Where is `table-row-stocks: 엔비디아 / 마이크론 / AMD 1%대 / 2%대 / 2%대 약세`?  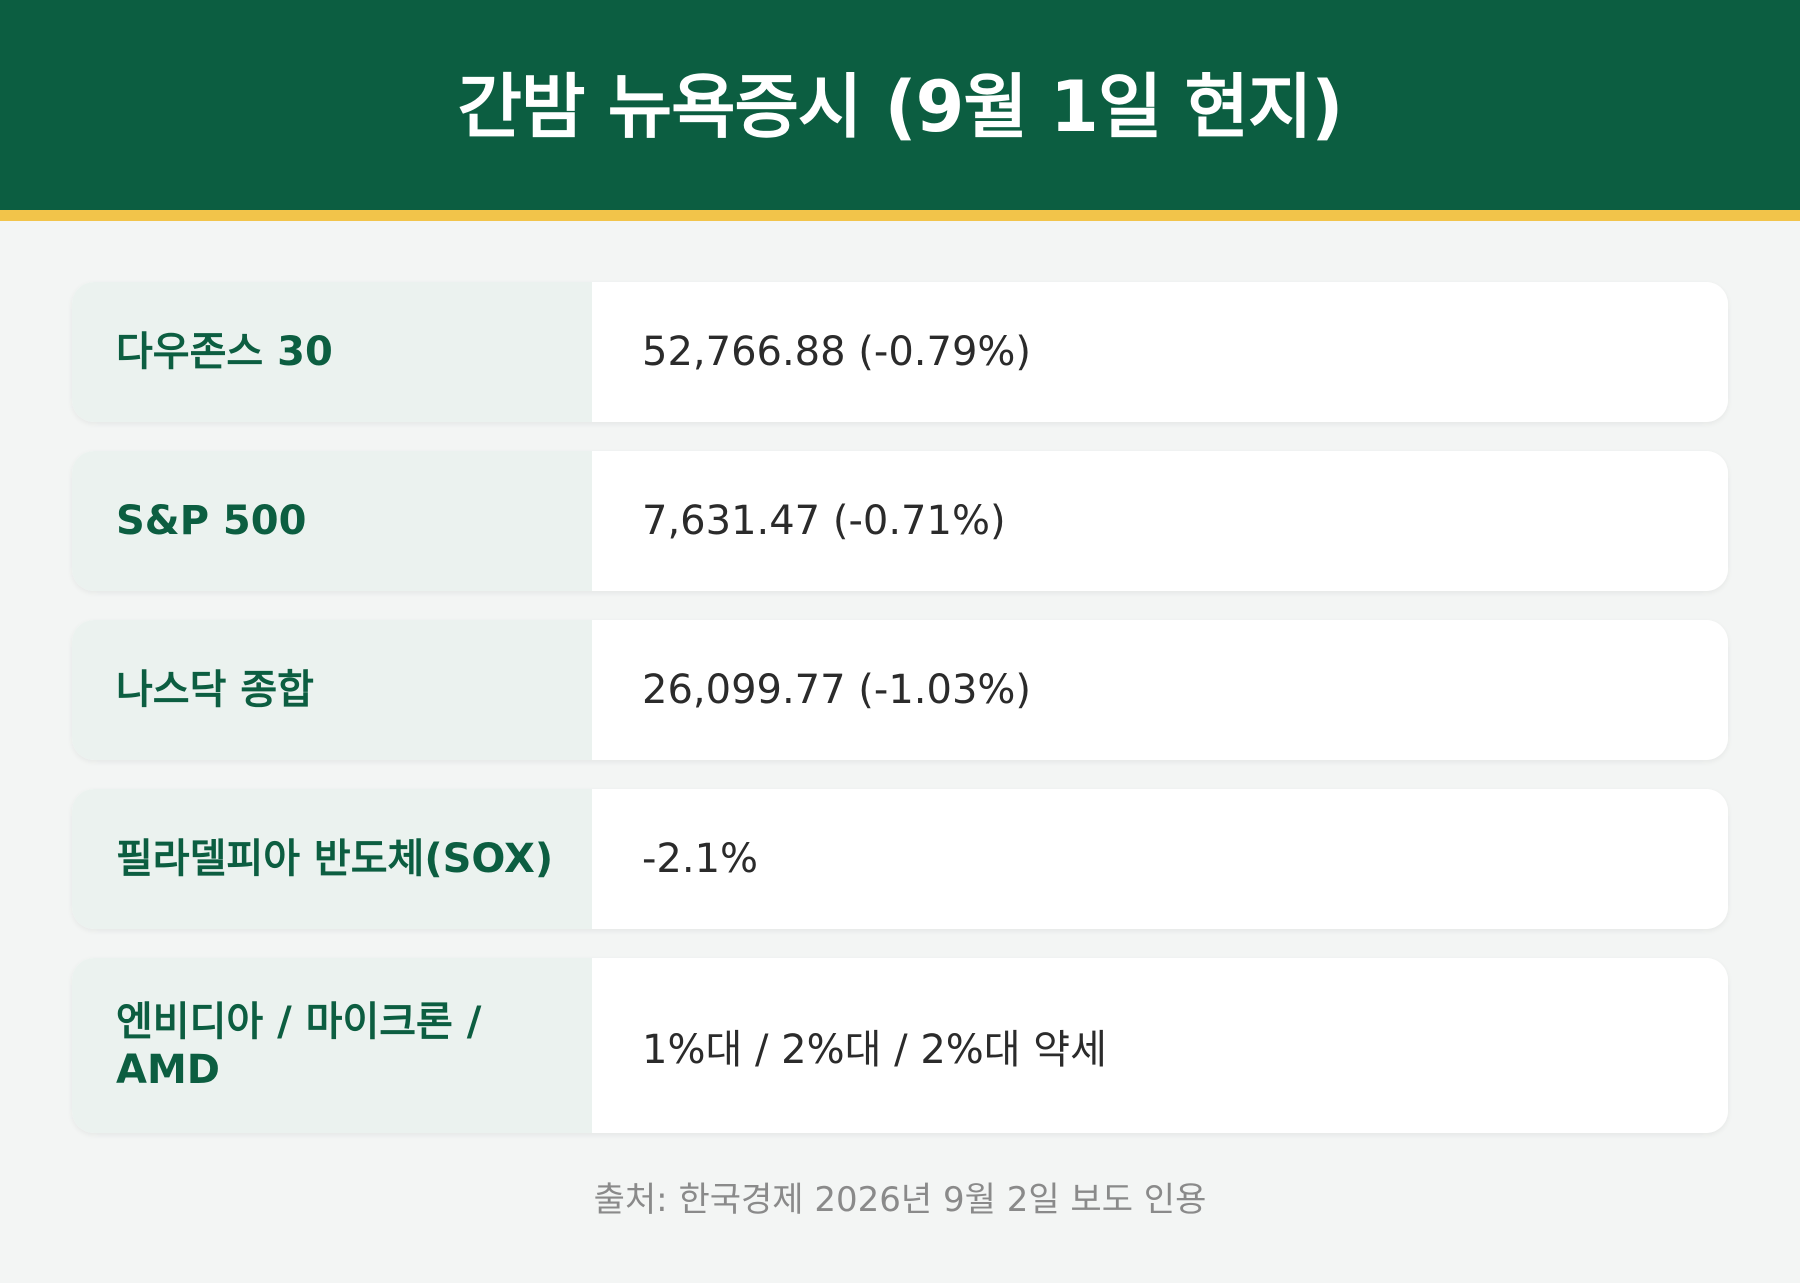
table-row-stocks: 엔비디아 / 마이크론 / AMD 1%대 / 2%대 / 2%대 약세 is located at coordinates (900, 1045).